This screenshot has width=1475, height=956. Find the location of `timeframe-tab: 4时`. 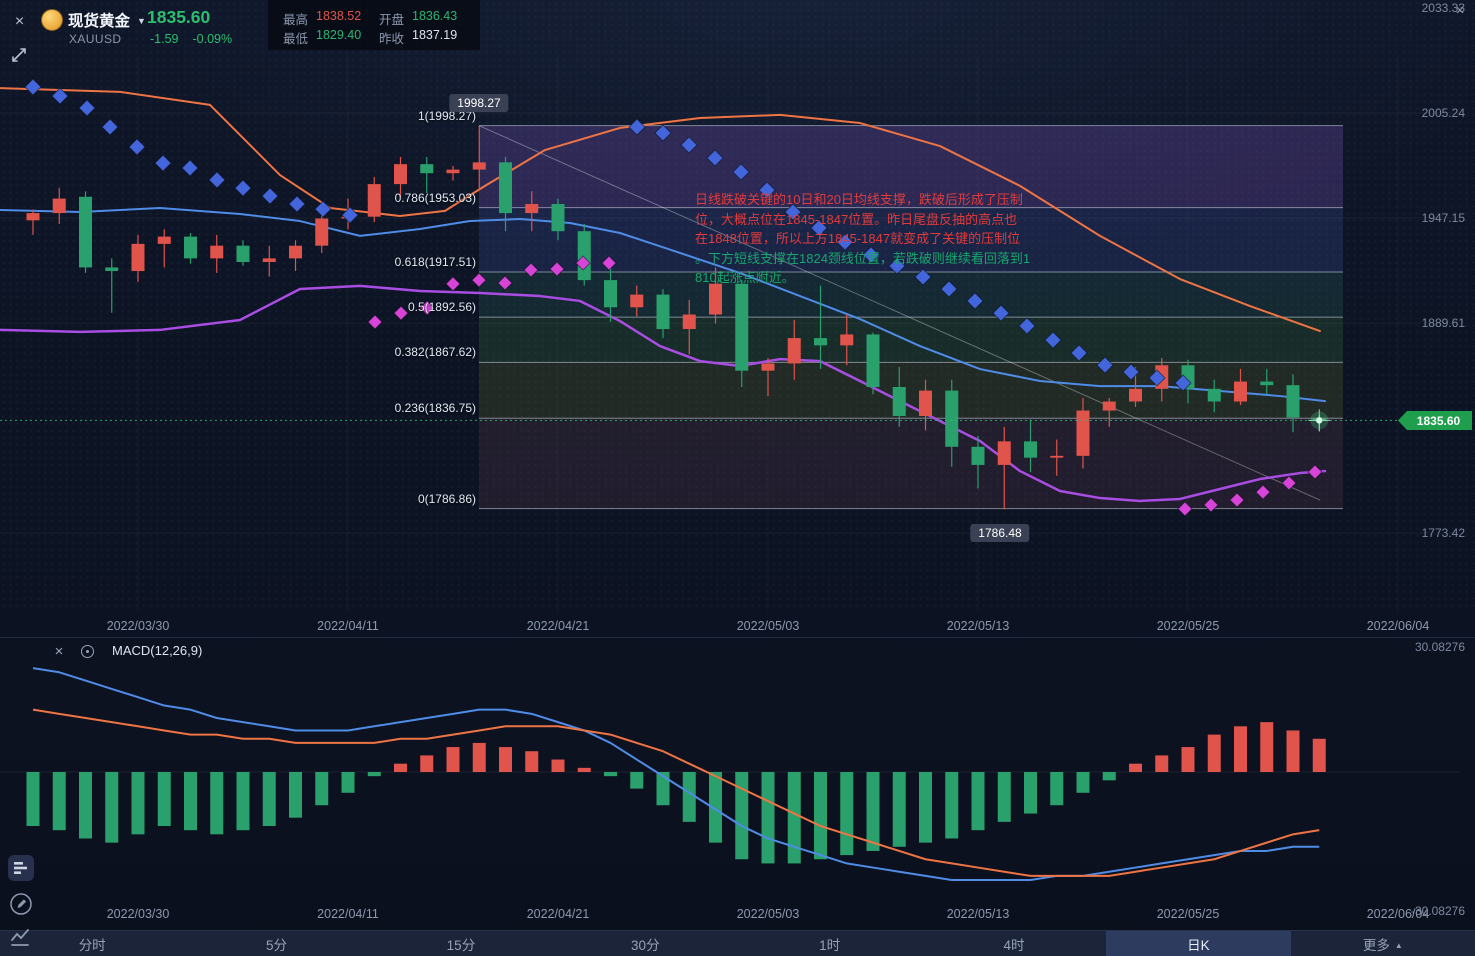

timeframe-tab: 4时 is located at coordinates (1014, 943).